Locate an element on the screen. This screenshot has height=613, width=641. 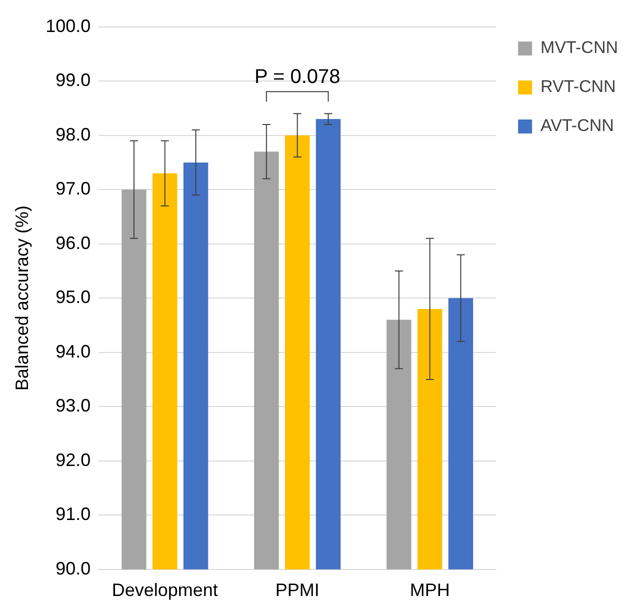
y-tick-label: 92.0 is located at coordinates (73, 460).